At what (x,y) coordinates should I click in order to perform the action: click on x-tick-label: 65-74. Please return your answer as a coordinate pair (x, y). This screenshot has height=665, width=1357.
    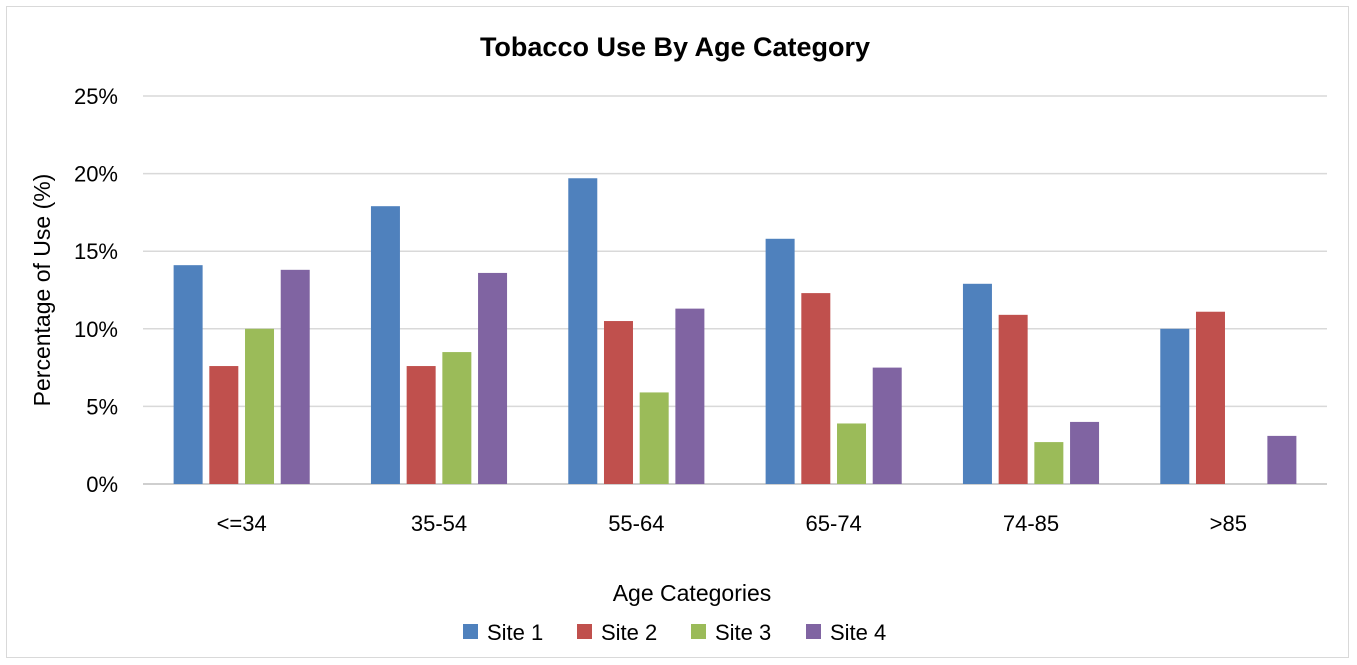
    Looking at the image, I should click on (834, 523).